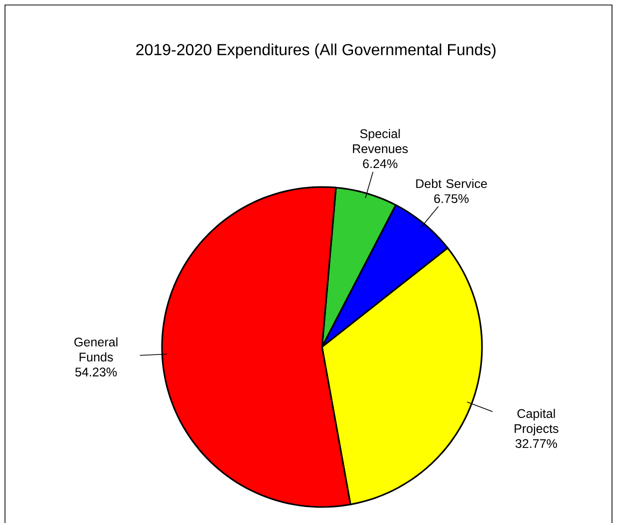 The image size is (622, 523). I want to click on data-label: 6.75%, so click(451, 199).